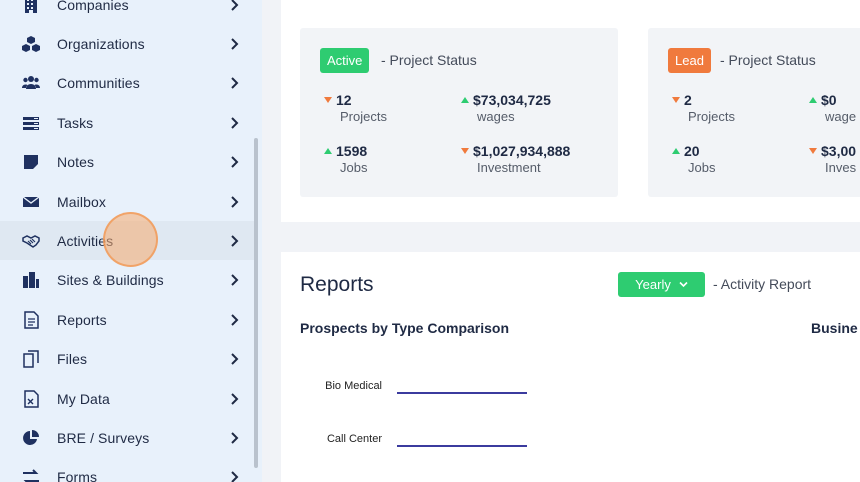 This screenshot has width=860, height=482. What do you see at coordinates (352, 151) in the screenshot?
I see `metric-value: 1598` at bounding box center [352, 151].